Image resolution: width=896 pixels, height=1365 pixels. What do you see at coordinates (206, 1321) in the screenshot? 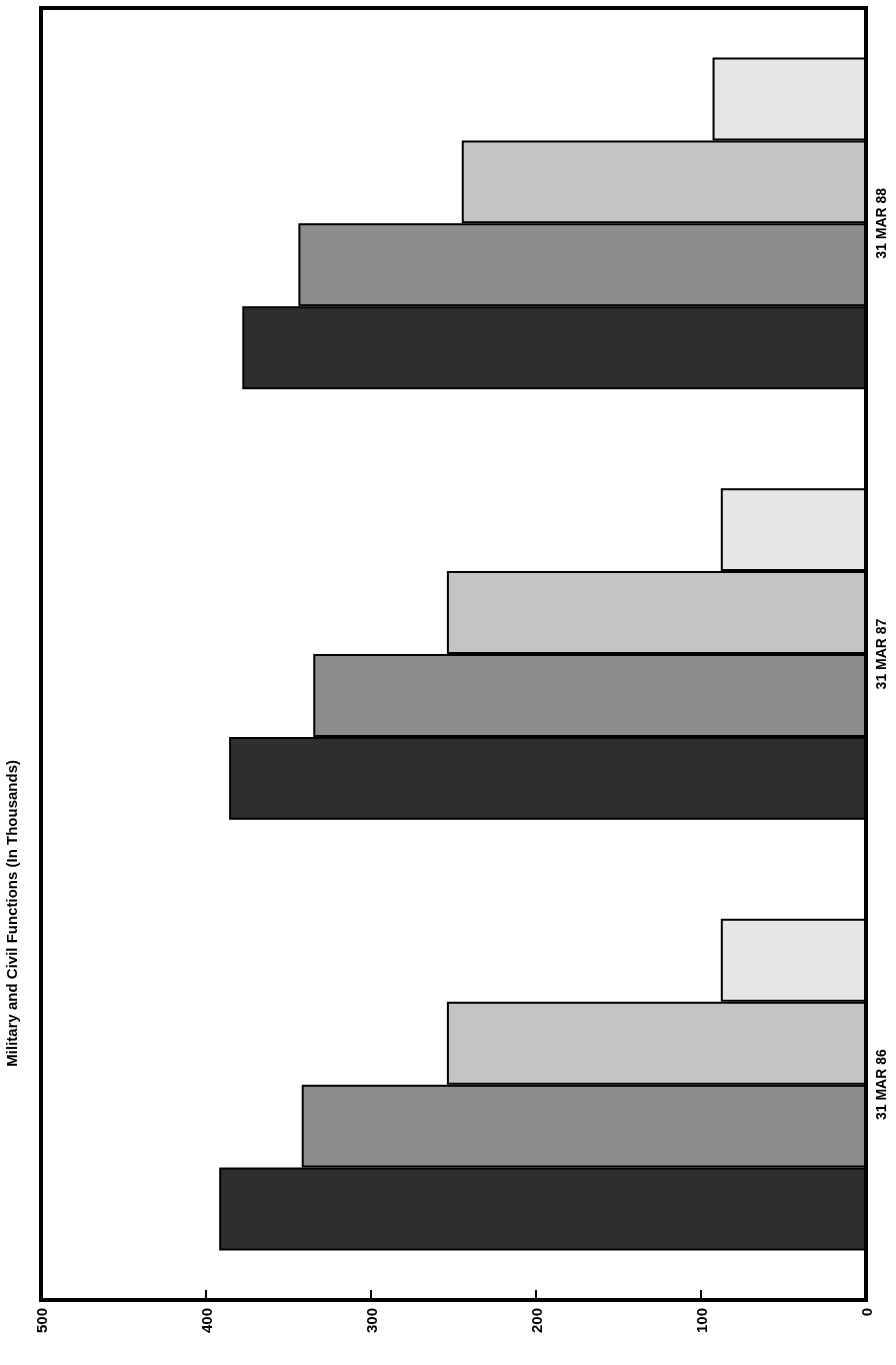
I see `x-tick-label: 400` at bounding box center [206, 1321].